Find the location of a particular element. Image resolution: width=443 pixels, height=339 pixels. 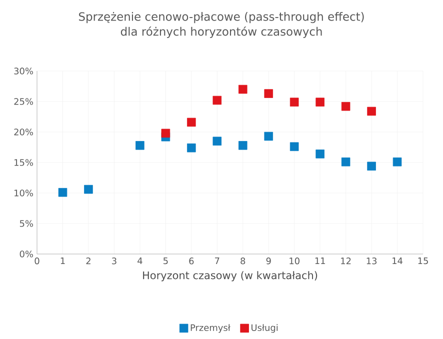

x-tick-label: 8 is located at coordinates (243, 261).